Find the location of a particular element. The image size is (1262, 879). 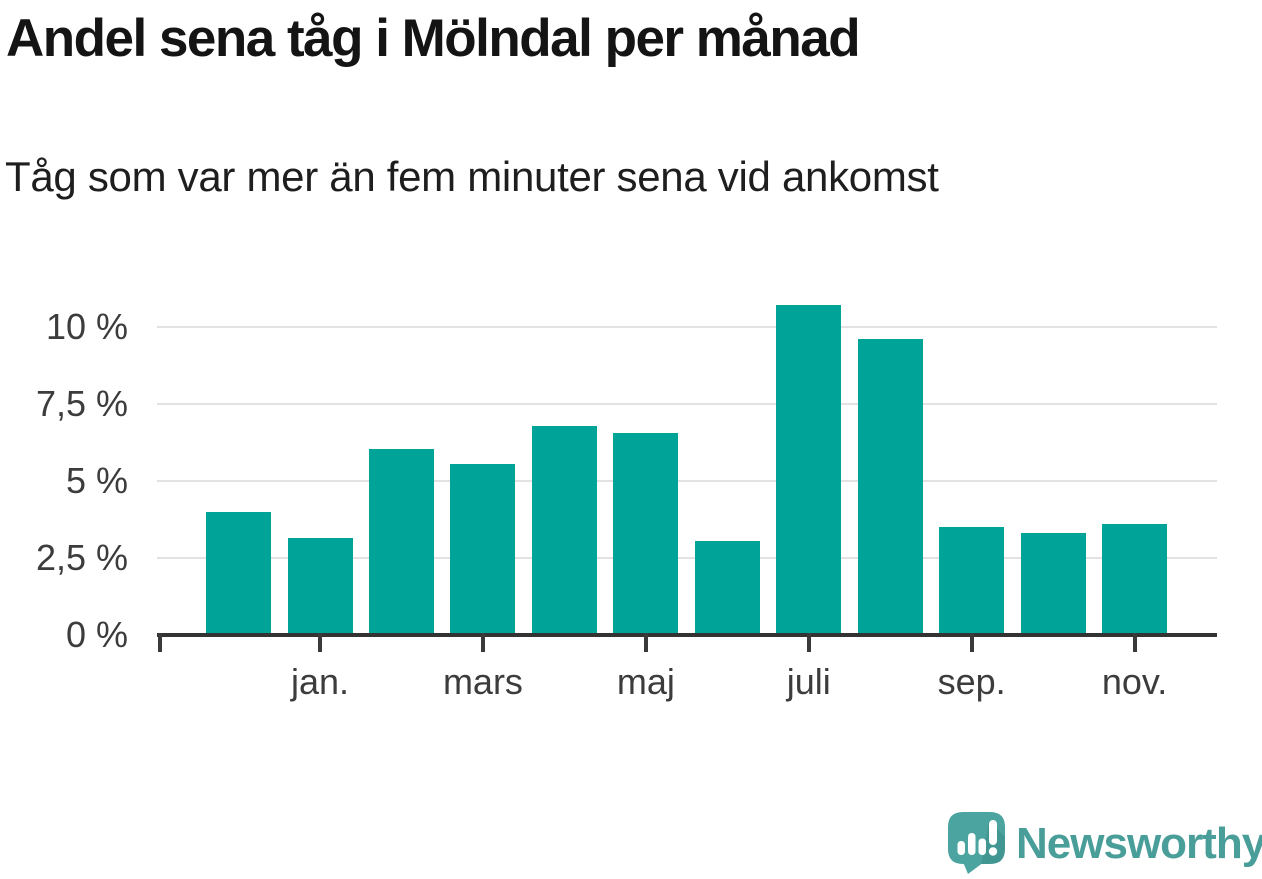

logo-bubble-tail is located at coordinates (973, 868).